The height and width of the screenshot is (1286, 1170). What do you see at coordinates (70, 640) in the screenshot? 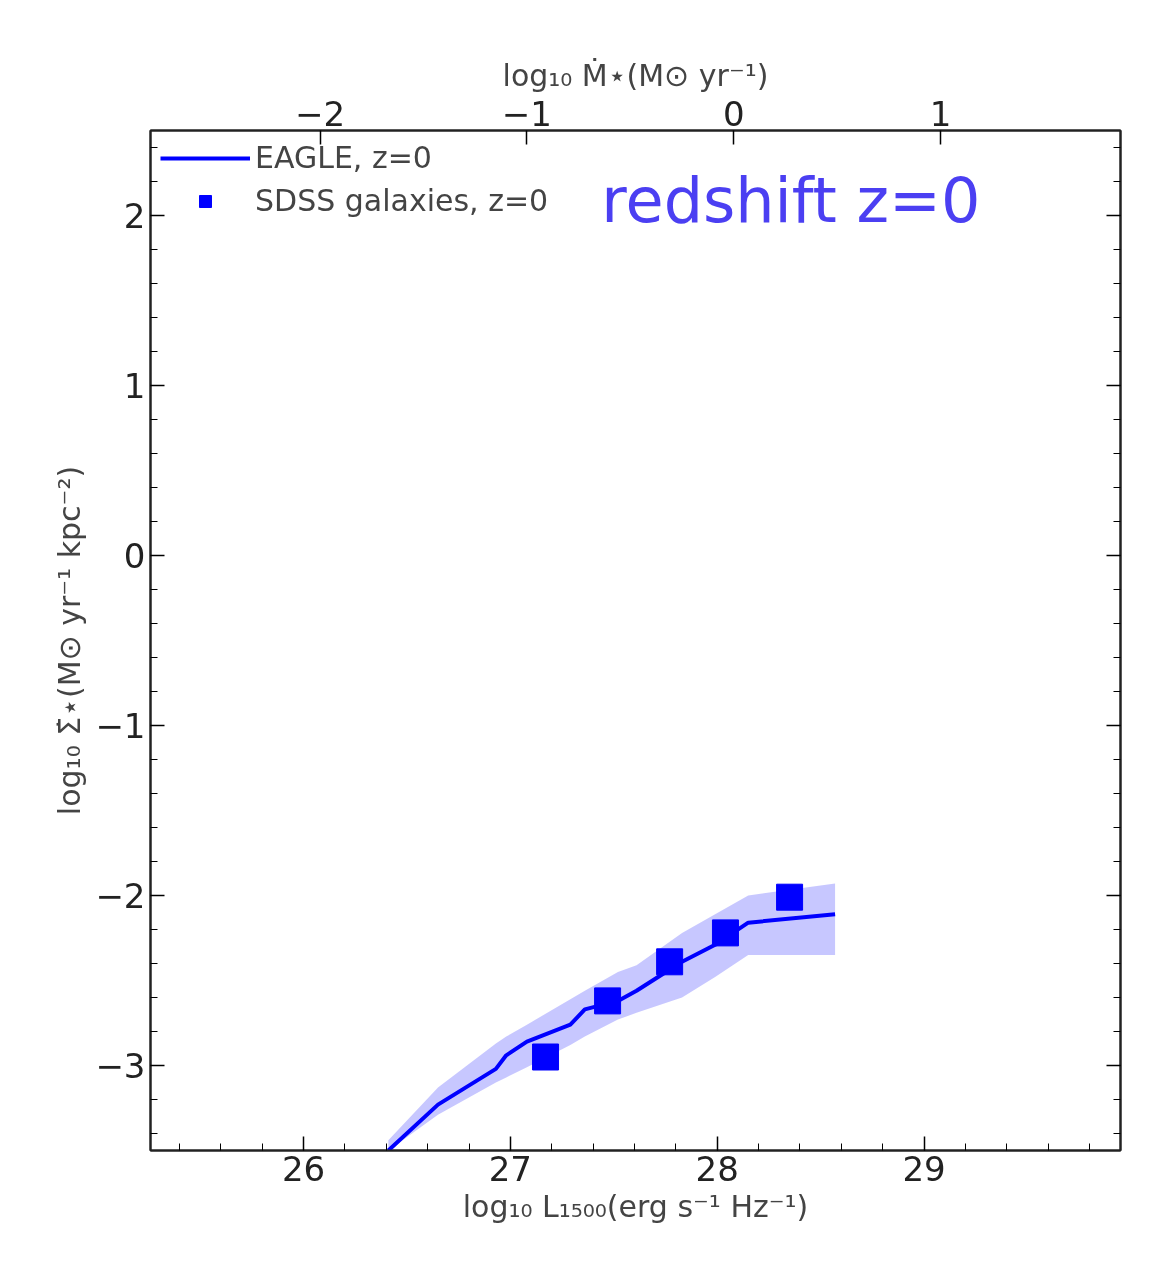
I see `y-axis-title: log₁₀ Σ̇⋆(M⊙ yr⁻¹ kpc⁻²)` at bounding box center [70, 640].